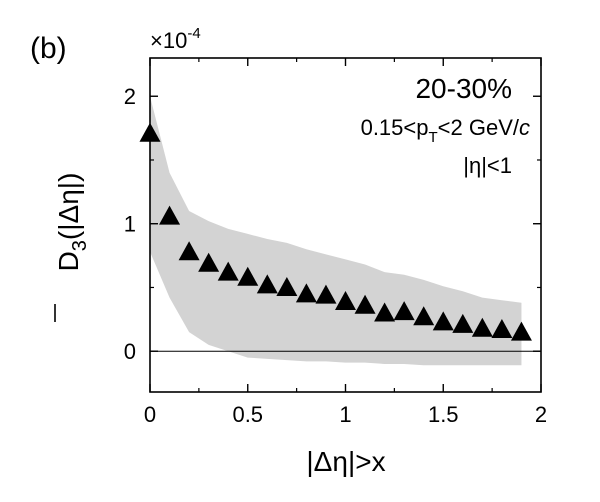 This screenshot has width=600, height=502. Describe the element at coordinates (487, 165) in the screenshot. I see `eta-cut-label: |η|<1` at that location.